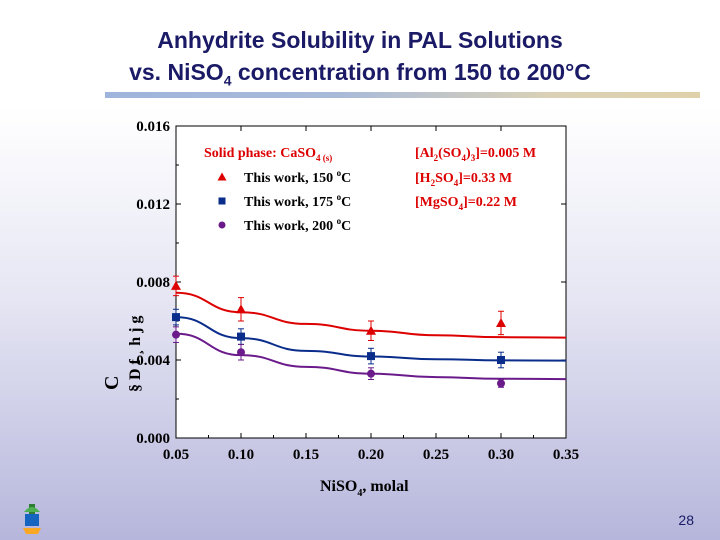  What do you see at coordinates (566, 455) in the screenshot?
I see `x-tick-label: 0.35` at bounding box center [566, 455].